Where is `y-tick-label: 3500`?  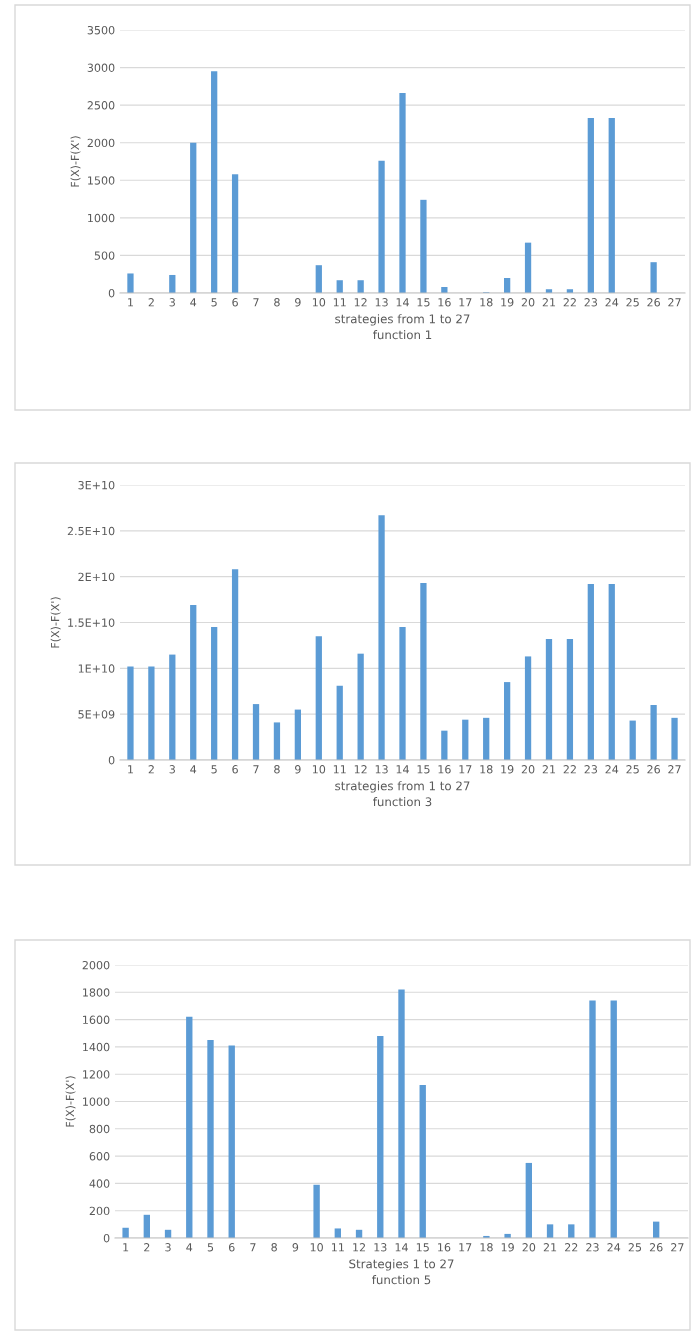 y-tick-label: 3500 is located at coordinates (101, 30).